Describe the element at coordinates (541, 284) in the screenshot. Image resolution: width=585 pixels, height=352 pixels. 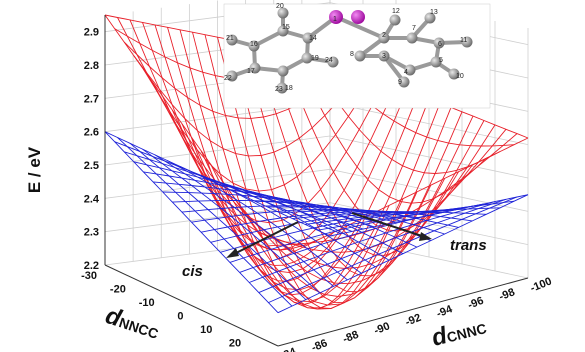
I see `y-tick-label: -100` at that location.